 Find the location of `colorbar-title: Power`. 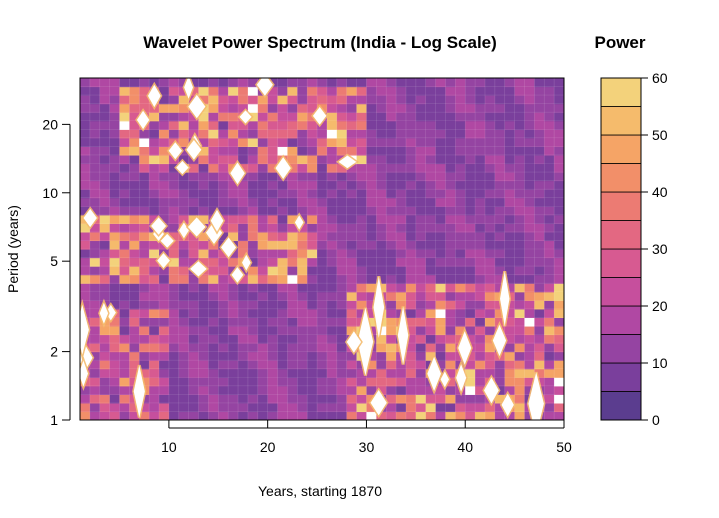

colorbar-title: Power is located at coordinates (619, 42).